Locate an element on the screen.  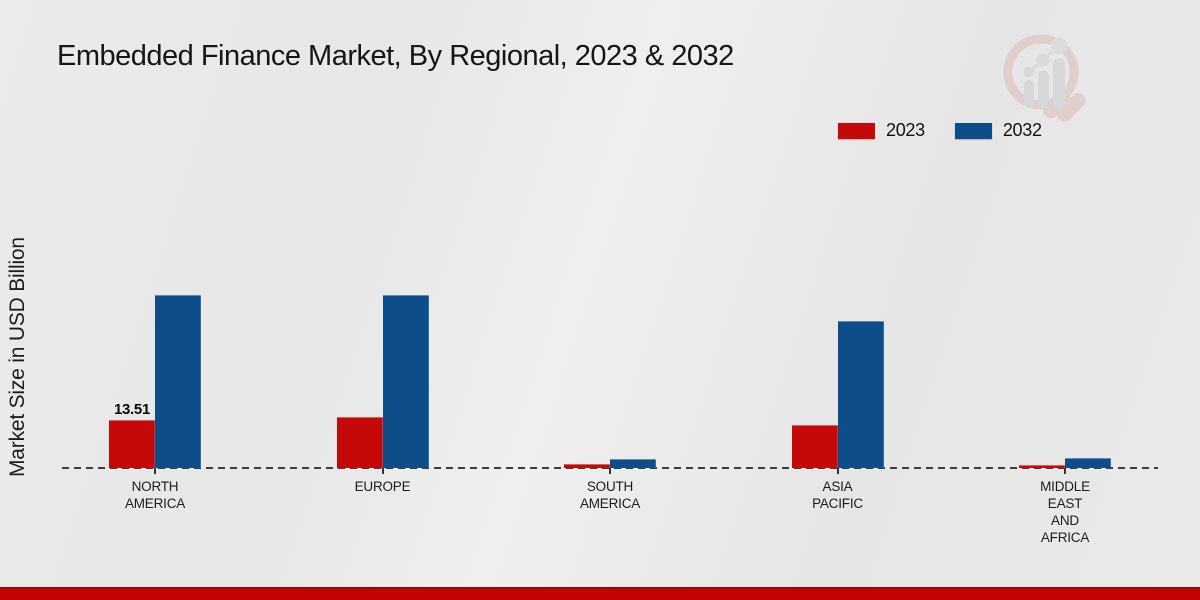
bar-2023-north-america is located at coordinates (132, 444).